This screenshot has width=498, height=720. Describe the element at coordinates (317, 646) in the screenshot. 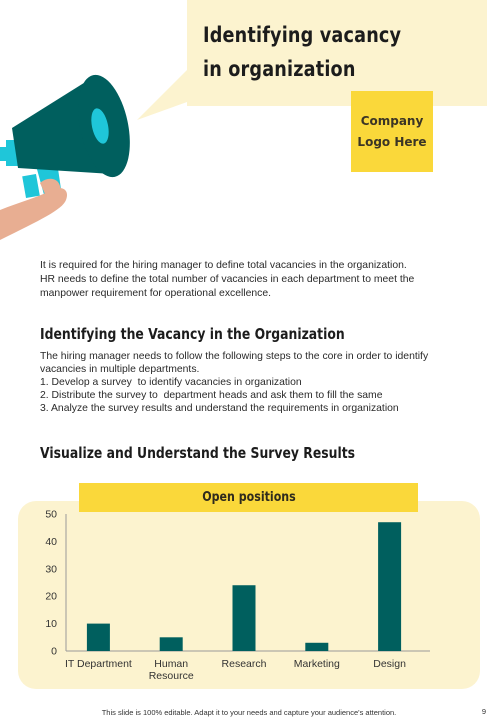

I see `bar-marketing` at that location.